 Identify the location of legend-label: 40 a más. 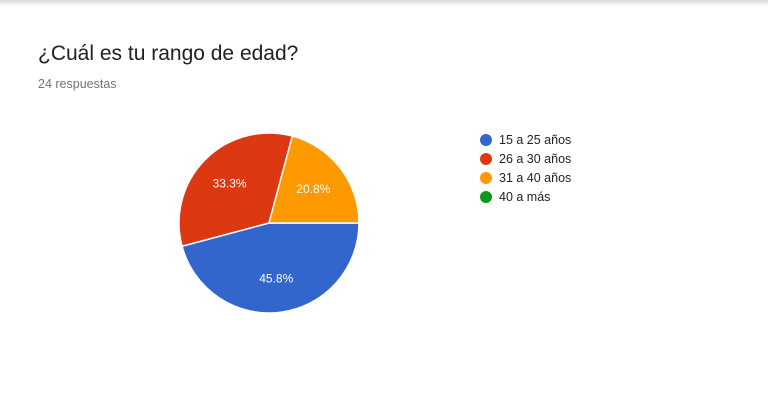
(525, 196).